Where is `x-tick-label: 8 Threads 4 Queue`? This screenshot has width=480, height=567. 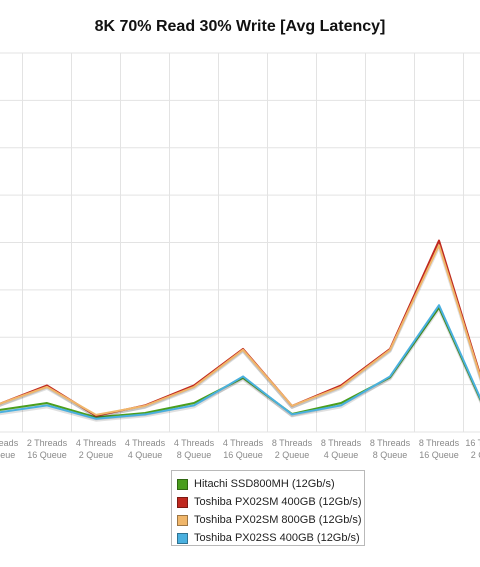 x-tick-label: 8 Threads 4 Queue is located at coordinates (341, 449).